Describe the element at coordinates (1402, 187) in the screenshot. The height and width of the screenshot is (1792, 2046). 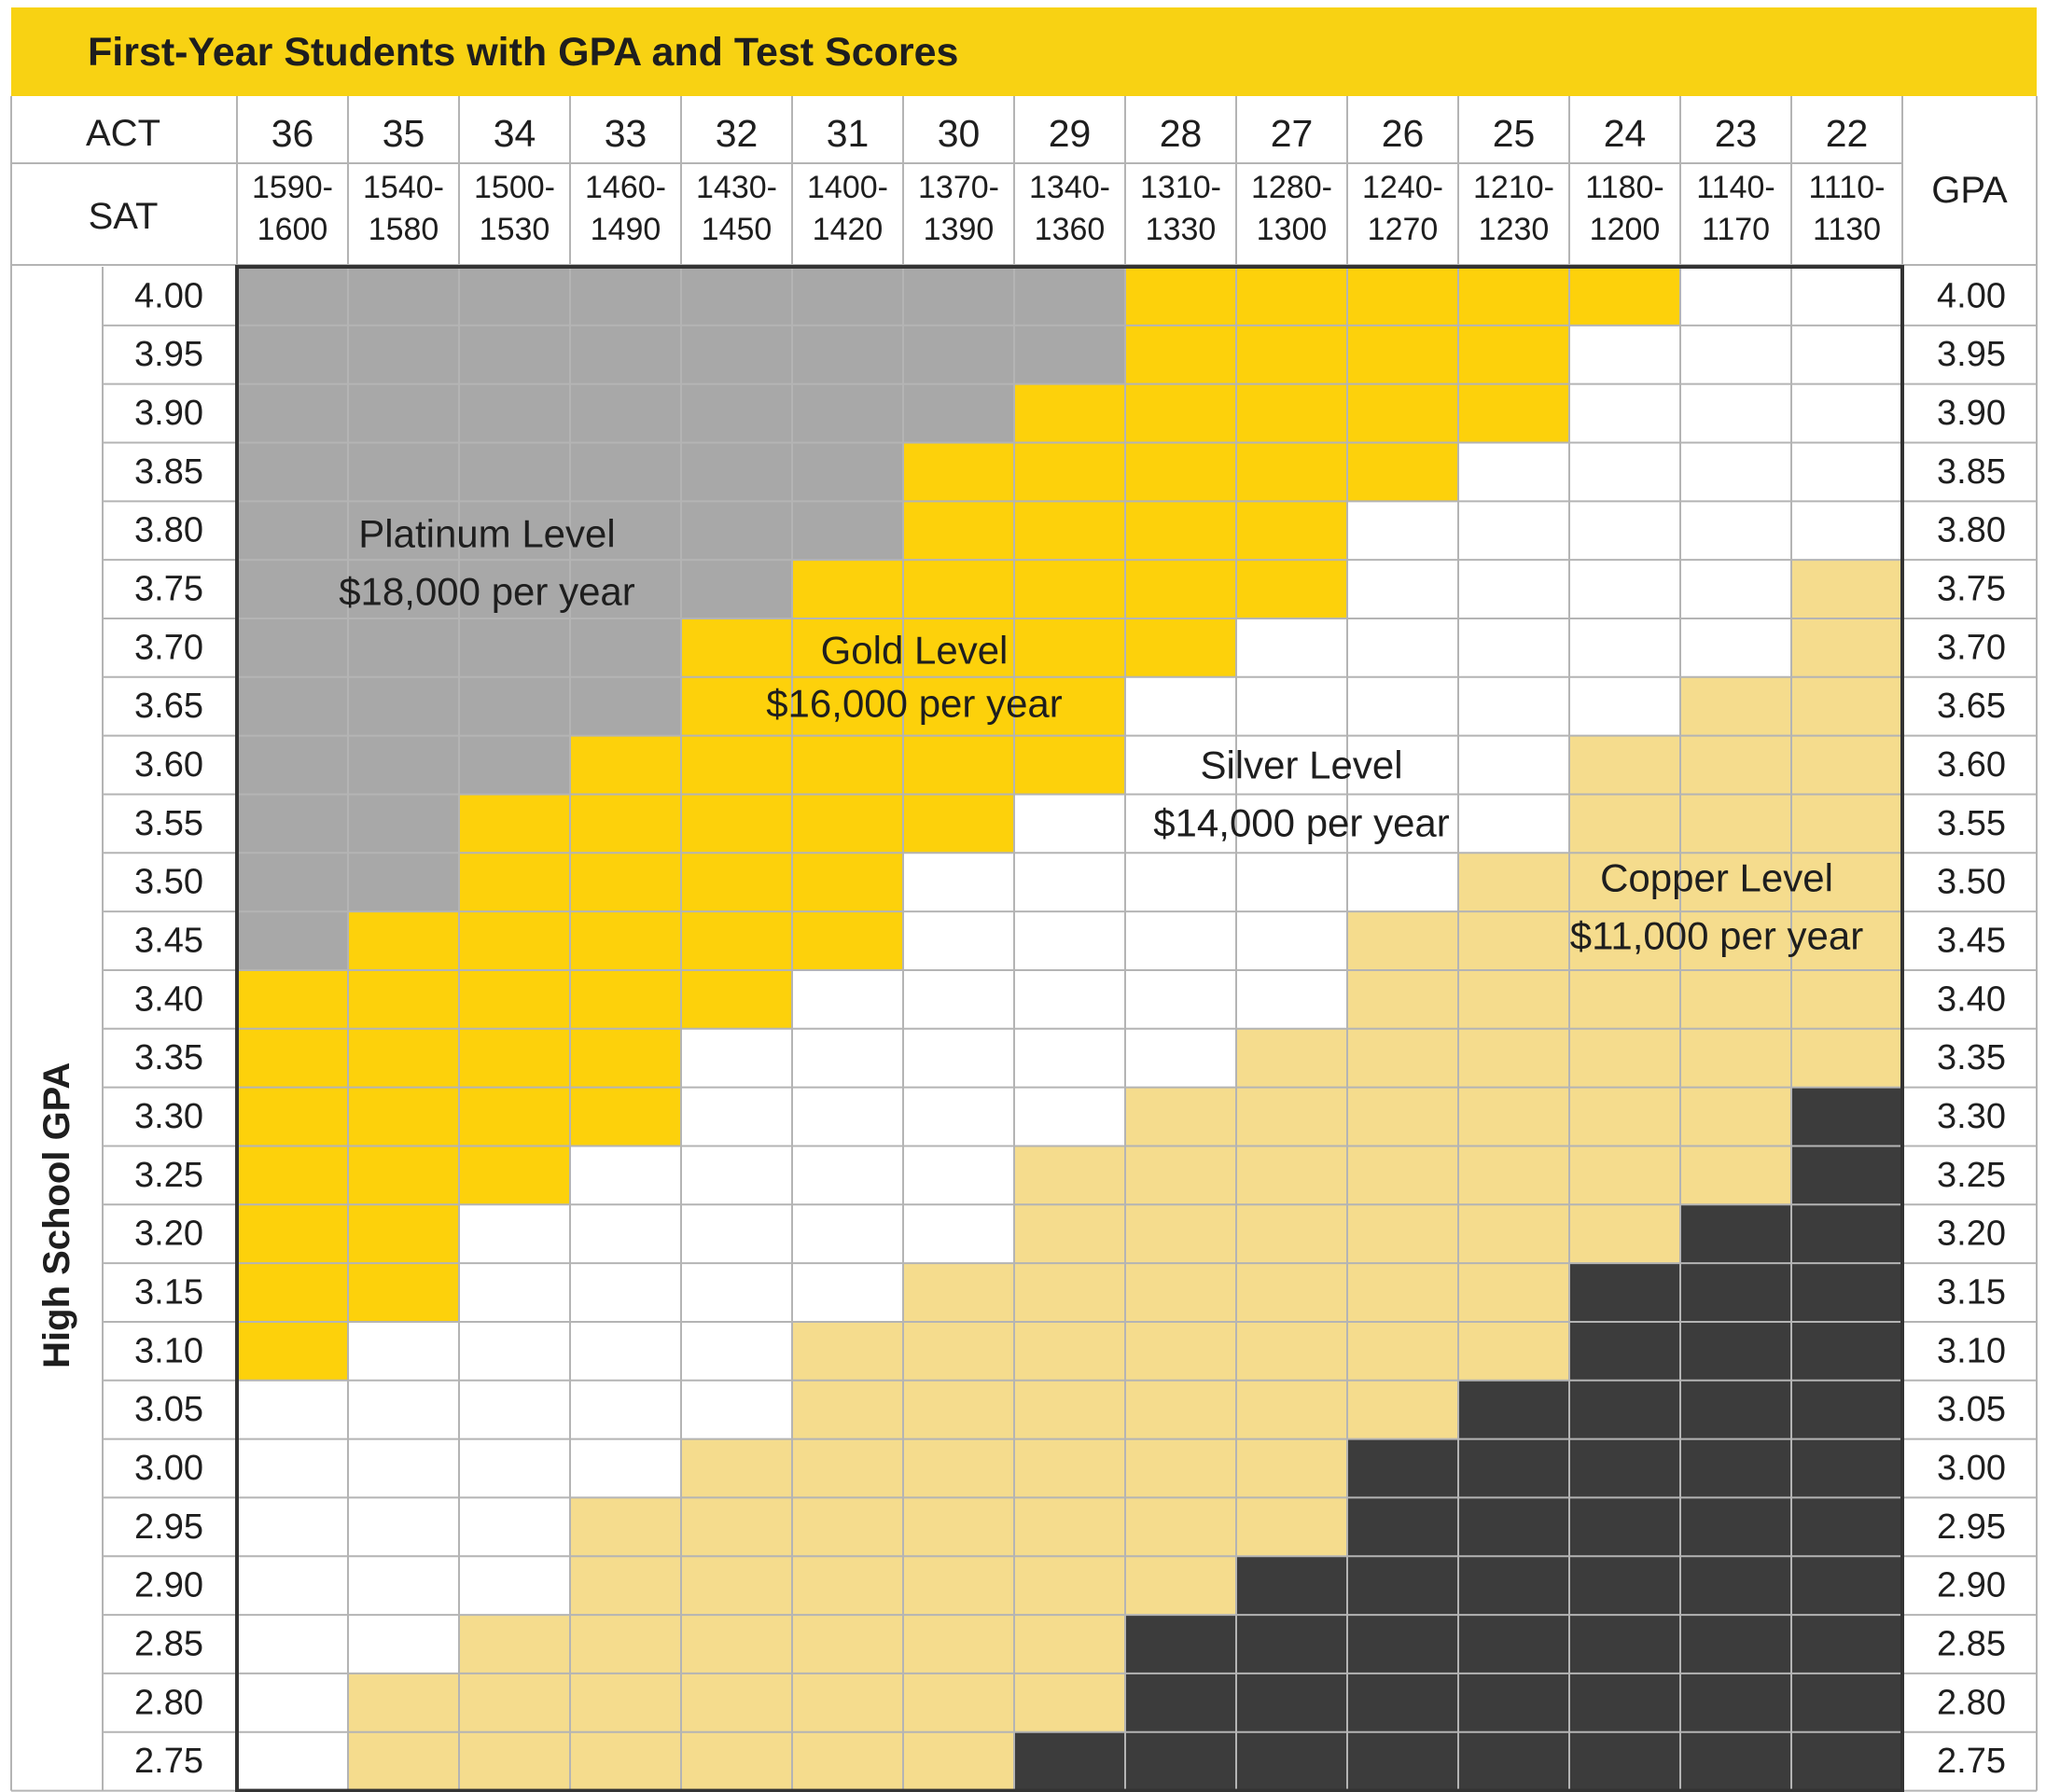
I see `sat-tick-label: 1240-` at that location.